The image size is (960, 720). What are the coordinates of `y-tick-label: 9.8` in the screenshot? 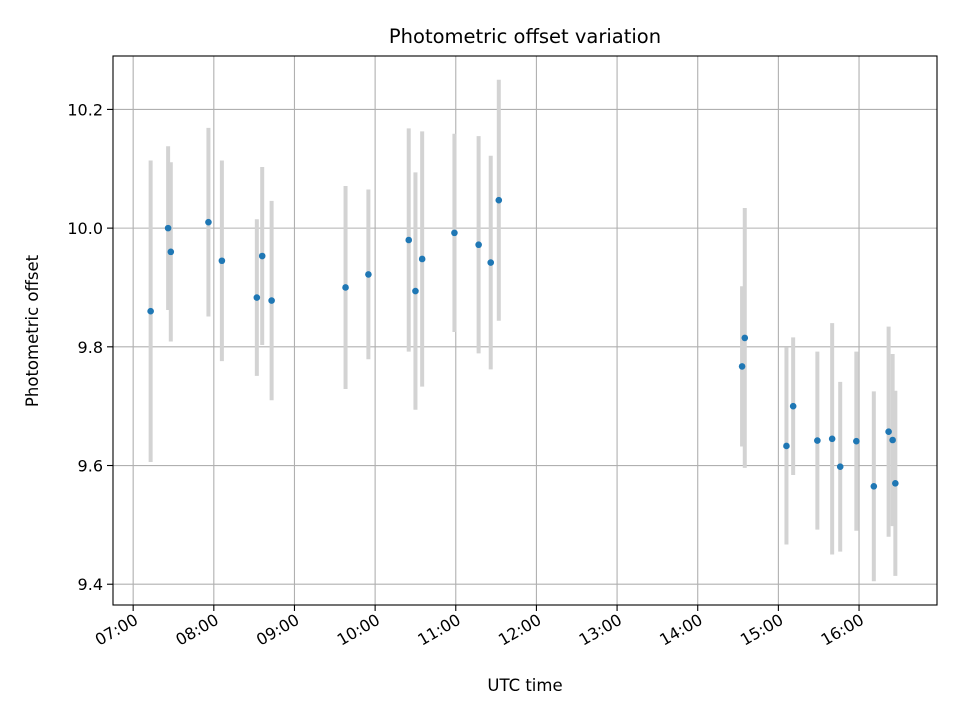 It's located at (90, 347).